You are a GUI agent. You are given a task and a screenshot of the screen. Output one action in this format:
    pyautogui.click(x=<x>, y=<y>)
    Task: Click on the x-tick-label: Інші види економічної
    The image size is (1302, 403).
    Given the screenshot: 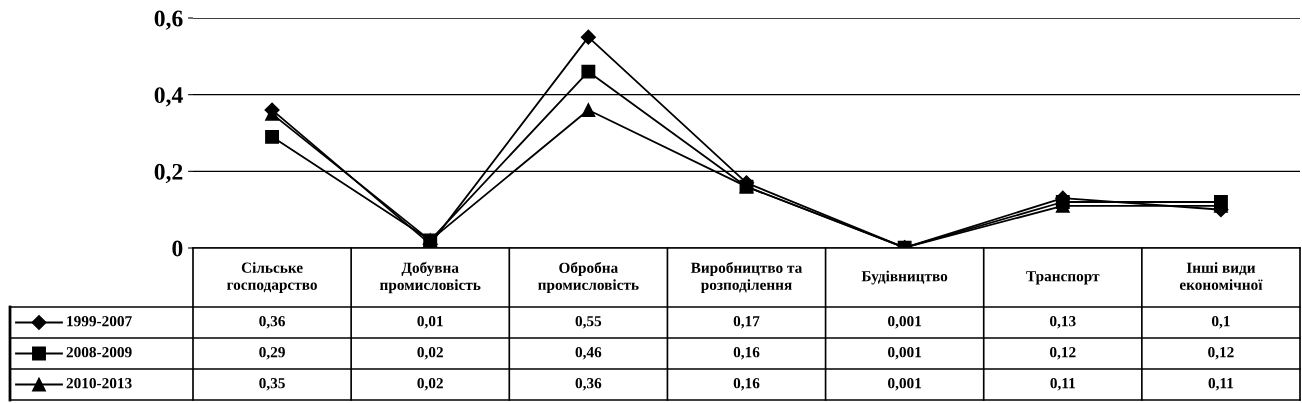 What is the action you would take?
    pyautogui.click(x=1221, y=276)
    